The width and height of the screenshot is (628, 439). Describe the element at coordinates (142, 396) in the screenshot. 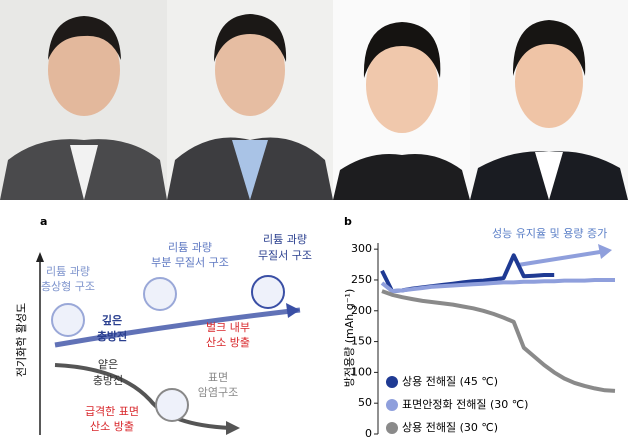

I see `shallow-cycle-curve` at that location.